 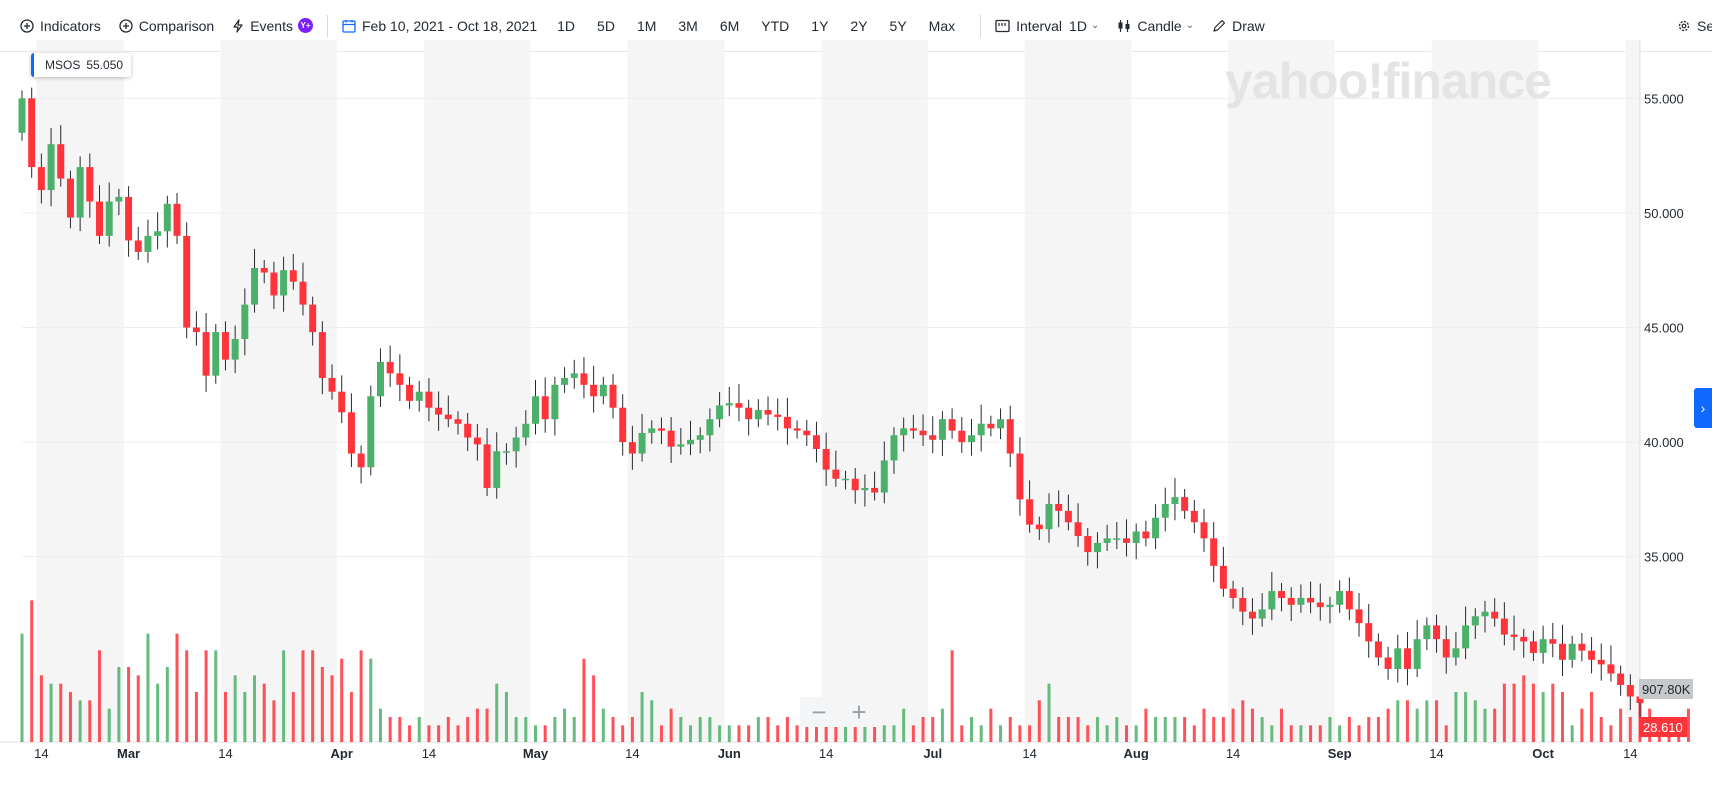 What do you see at coordinates (1694, 26) in the screenshot?
I see `settings-button: Se` at bounding box center [1694, 26].